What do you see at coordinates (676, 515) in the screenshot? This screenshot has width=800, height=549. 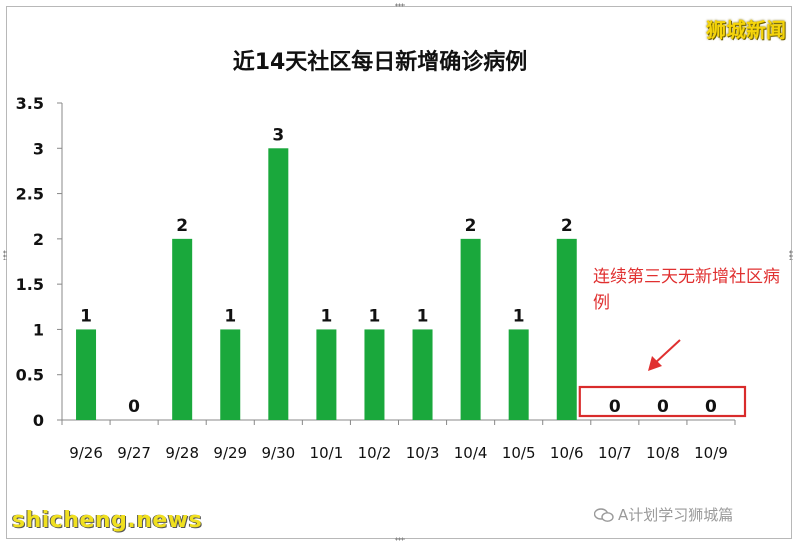 I see `wechat-account-name: A计划学习狮城篇` at bounding box center [676, 515].